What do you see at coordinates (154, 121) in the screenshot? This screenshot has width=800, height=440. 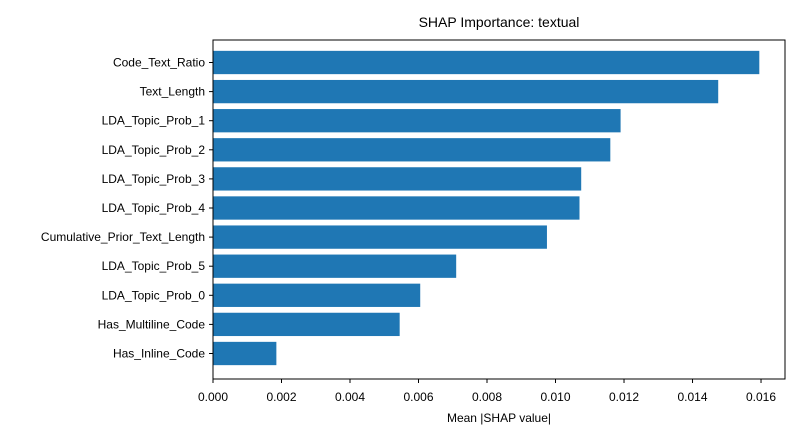 I see `y-tick-label: LDA_Topic_Prob_1` at bounding box center [154, 121].